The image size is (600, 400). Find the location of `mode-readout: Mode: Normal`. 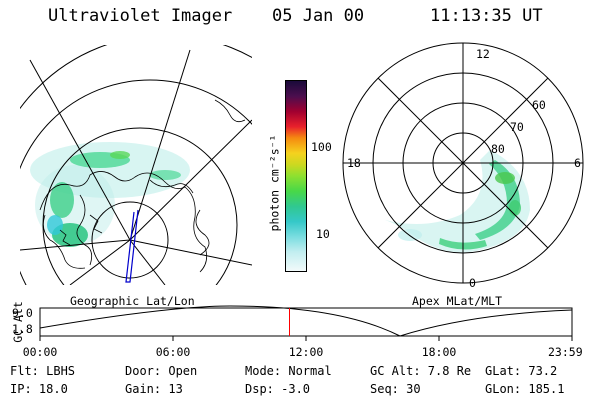

mode-readout: Mode: Normal is located at coordinates (288, 371).